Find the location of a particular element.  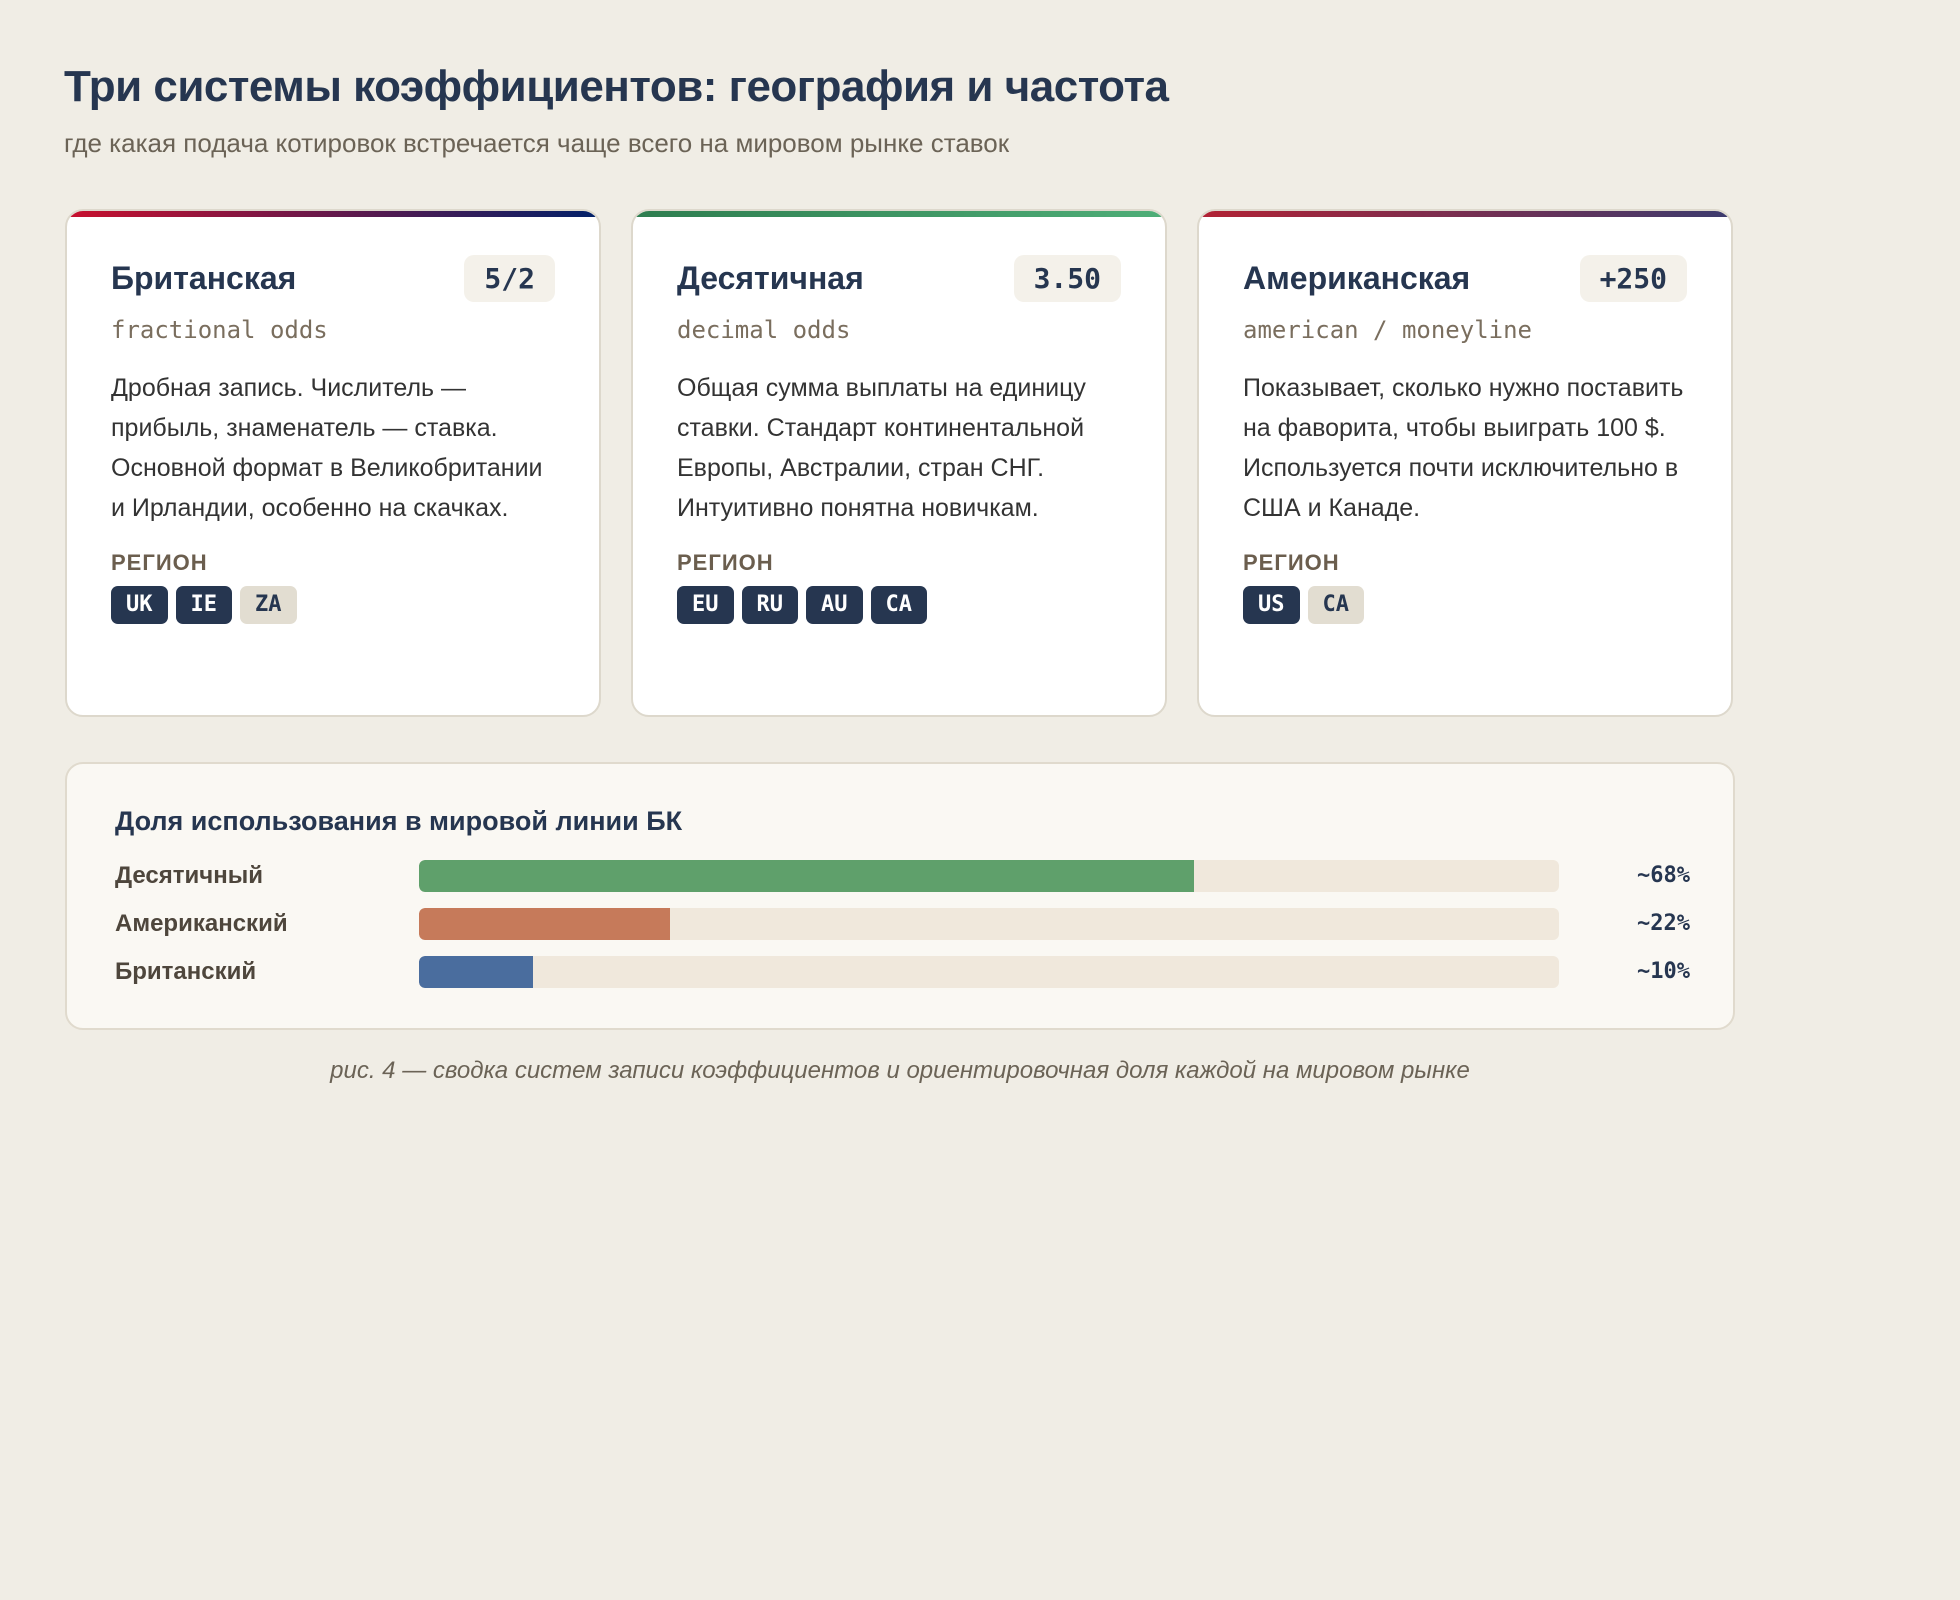

region-chips: US CA is located at coordinates (1465, 605).